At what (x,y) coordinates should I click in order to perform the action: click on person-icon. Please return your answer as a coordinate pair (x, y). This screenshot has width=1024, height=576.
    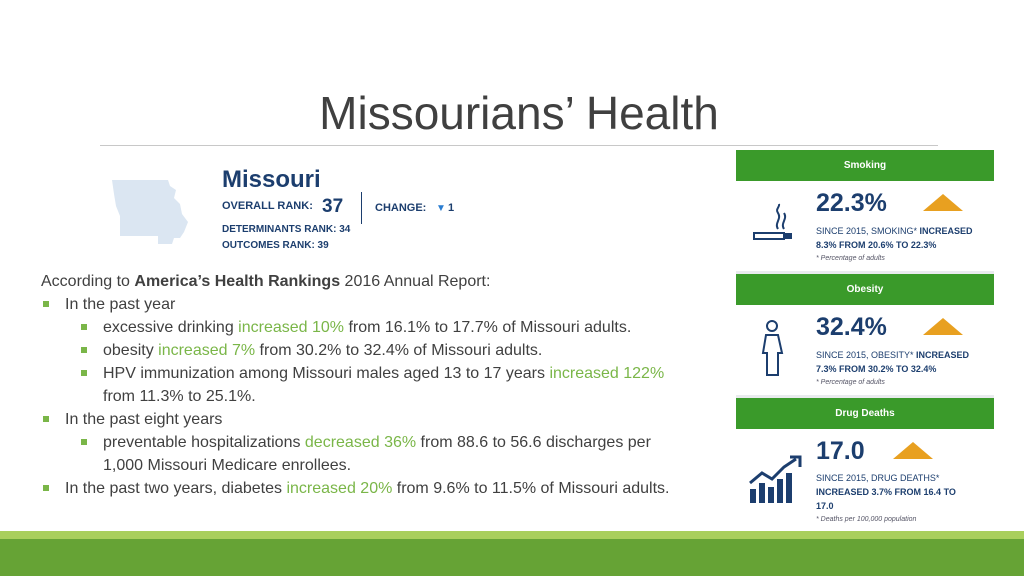
    Looking at the image, I should click on (772, 348).